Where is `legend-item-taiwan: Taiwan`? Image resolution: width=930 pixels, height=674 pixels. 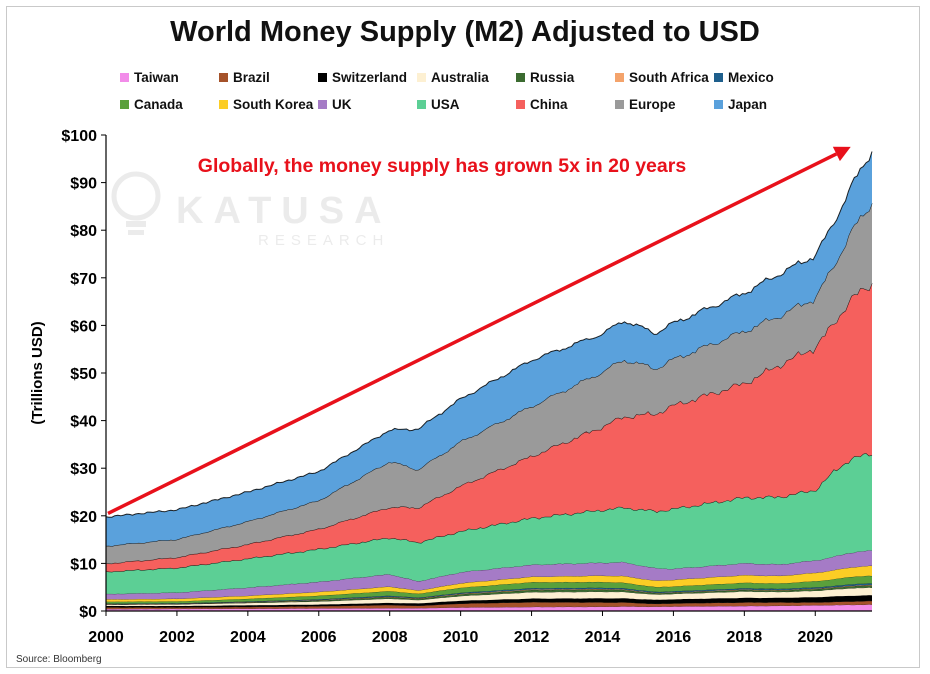
legend-item-taiwan: Taiwan is located at coordinates (149, 77).